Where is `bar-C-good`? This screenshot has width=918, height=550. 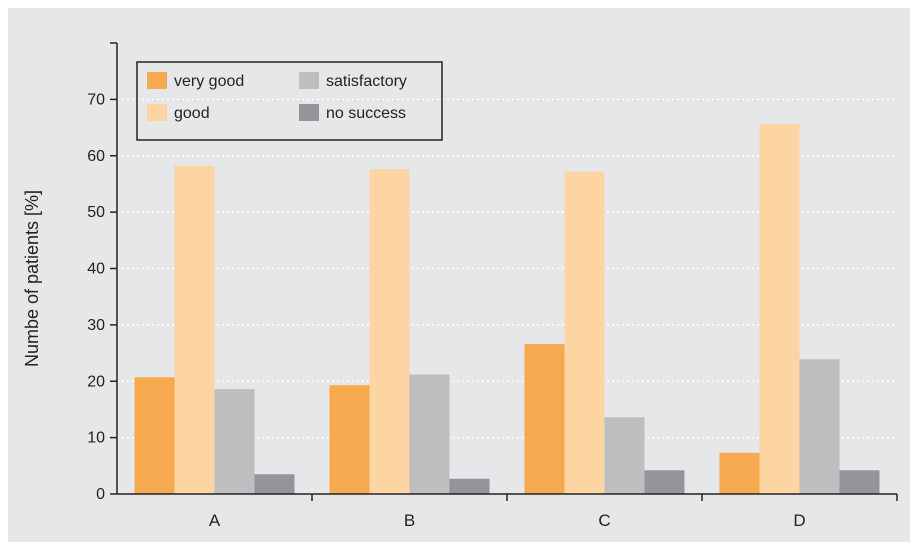 bar-C-good is located at coordinates (584, 332).